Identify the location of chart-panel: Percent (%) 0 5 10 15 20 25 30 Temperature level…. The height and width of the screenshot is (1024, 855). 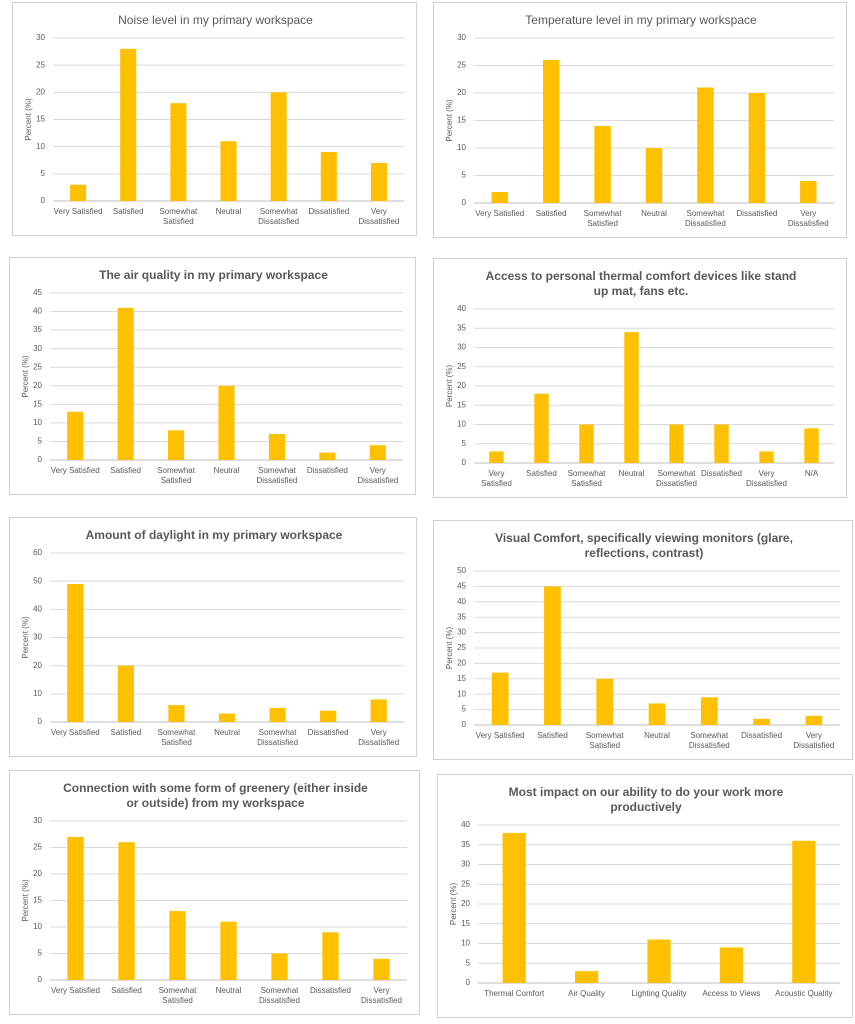
(640, 120).